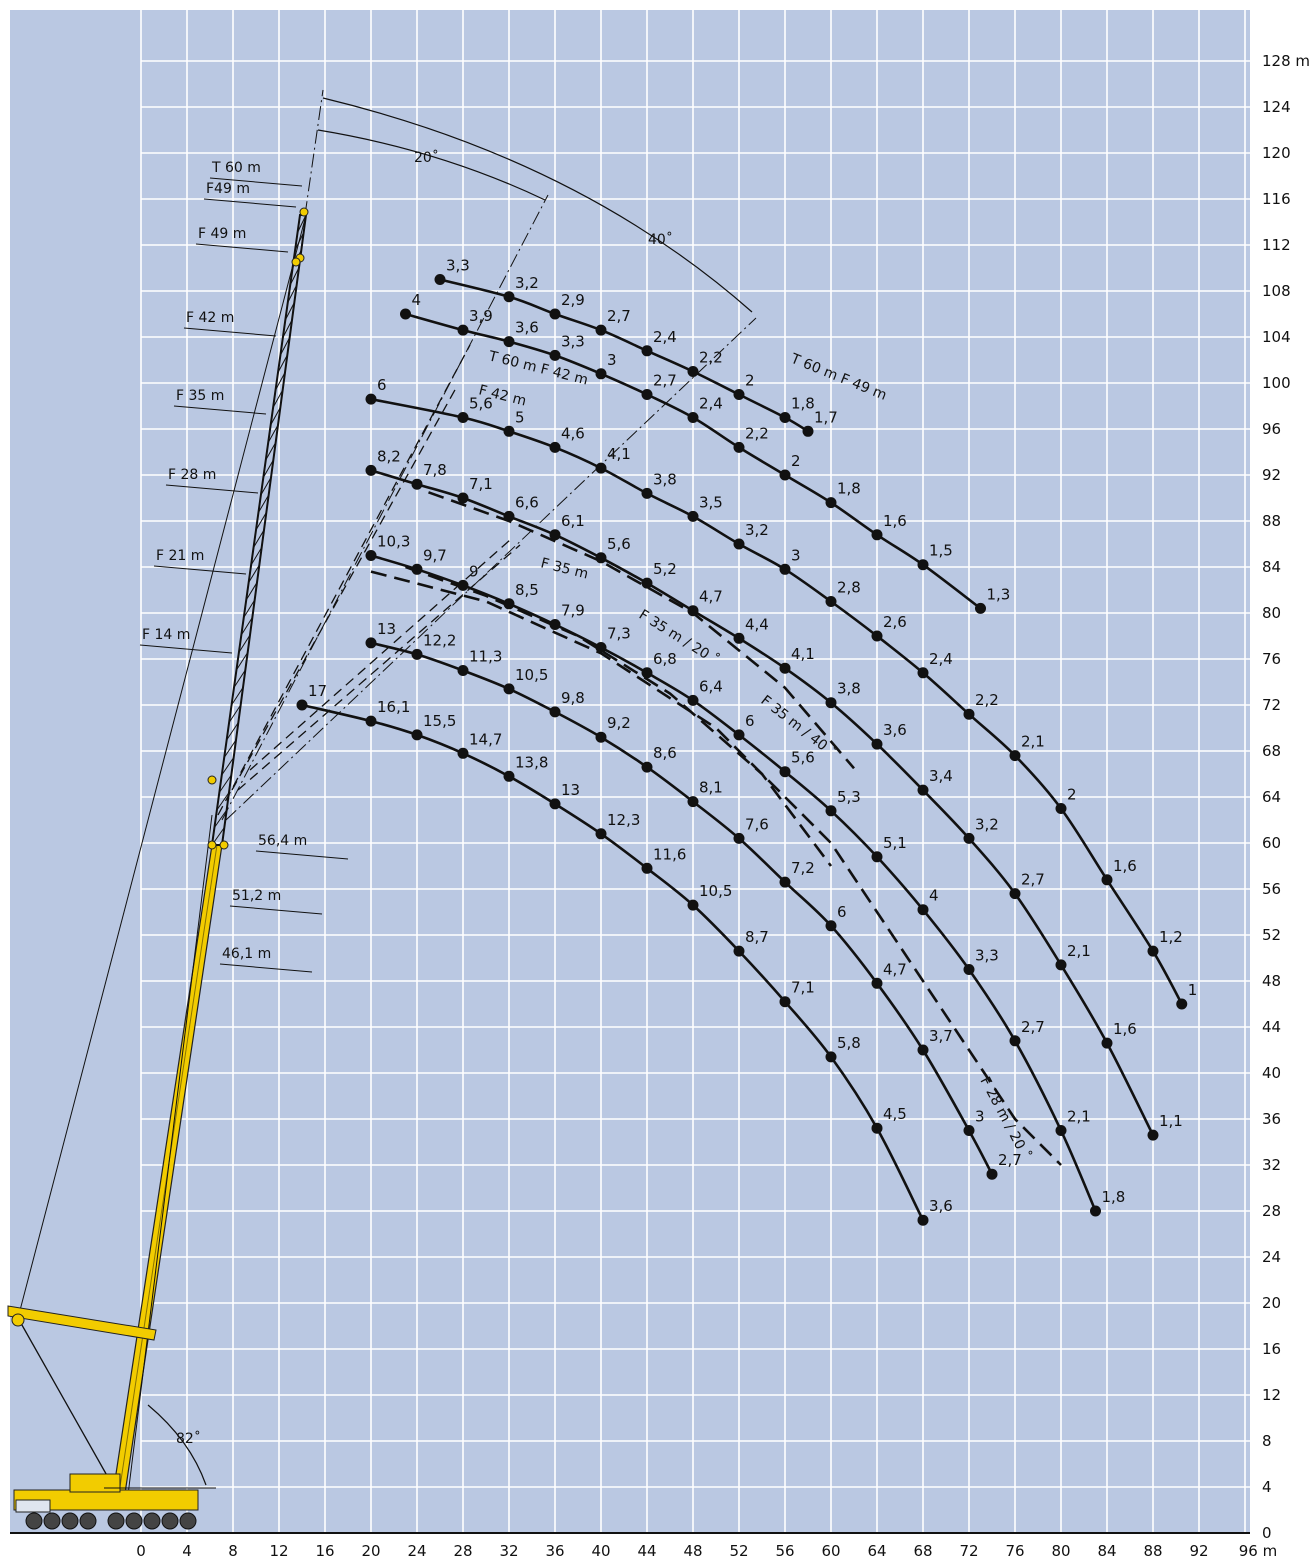 The height and width of the screenshot is (1562, 1316). What do you see at coordinates (1271, 751) in the screenshot?
I see `y-tick-label: 68` at bounding box center [1271, 751].